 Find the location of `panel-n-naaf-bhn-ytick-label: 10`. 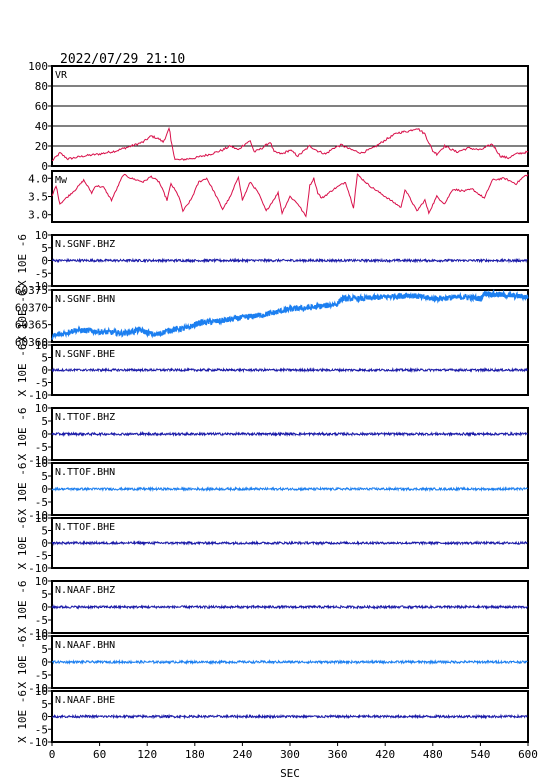

panel-n-naaf-bhn-ytick-label: 10 is located at coordinates (41, 636).